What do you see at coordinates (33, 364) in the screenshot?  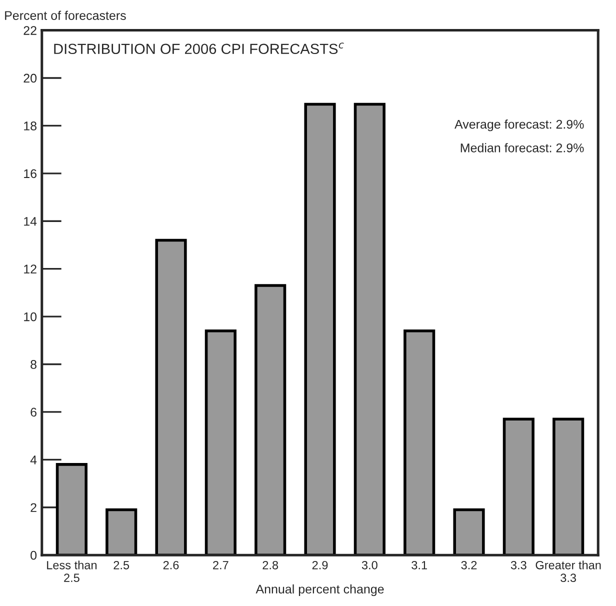 I see `y-tick-label: 8` at bounding box center [33, 364].